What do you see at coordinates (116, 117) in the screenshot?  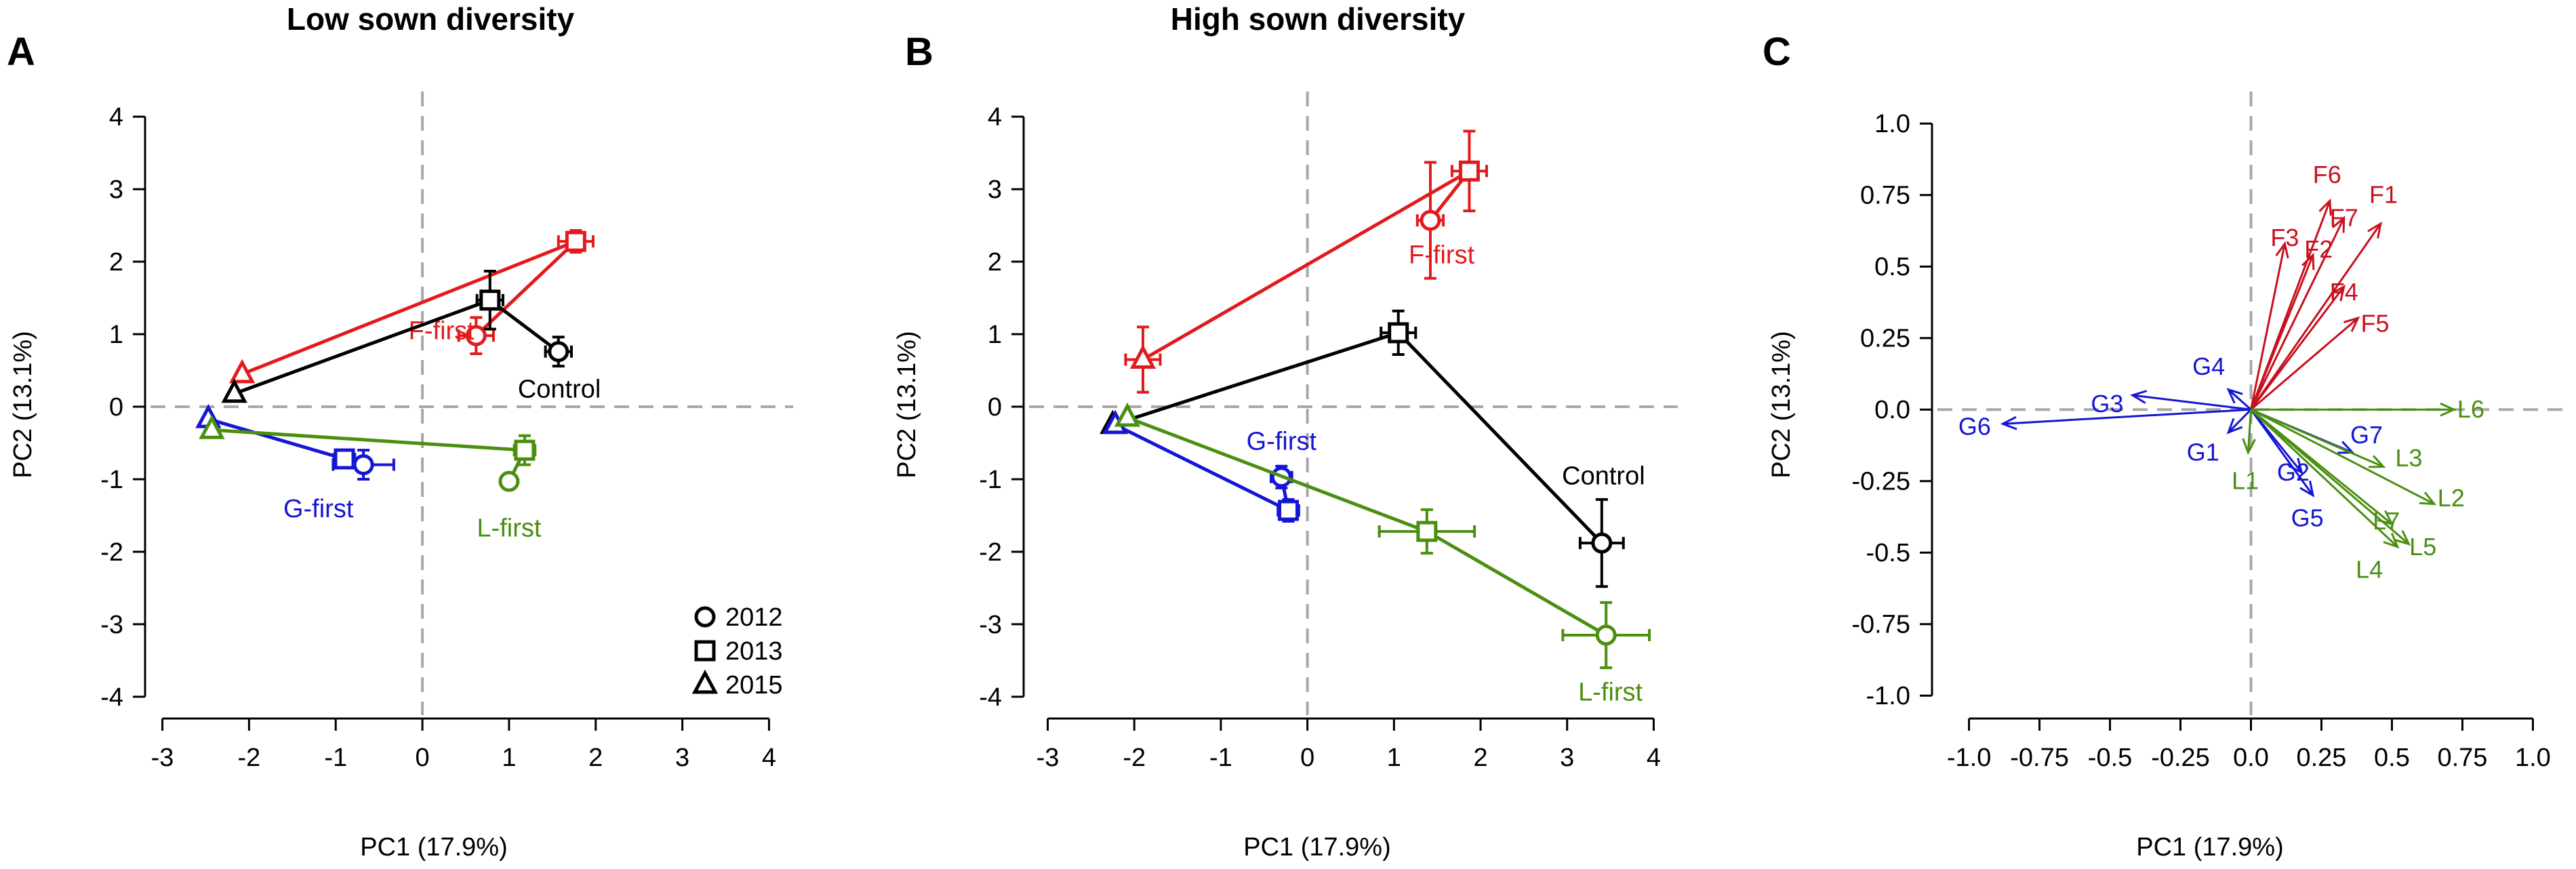 I see `panel-a-y-tick-label: 4` at bounding box center [116, 117].